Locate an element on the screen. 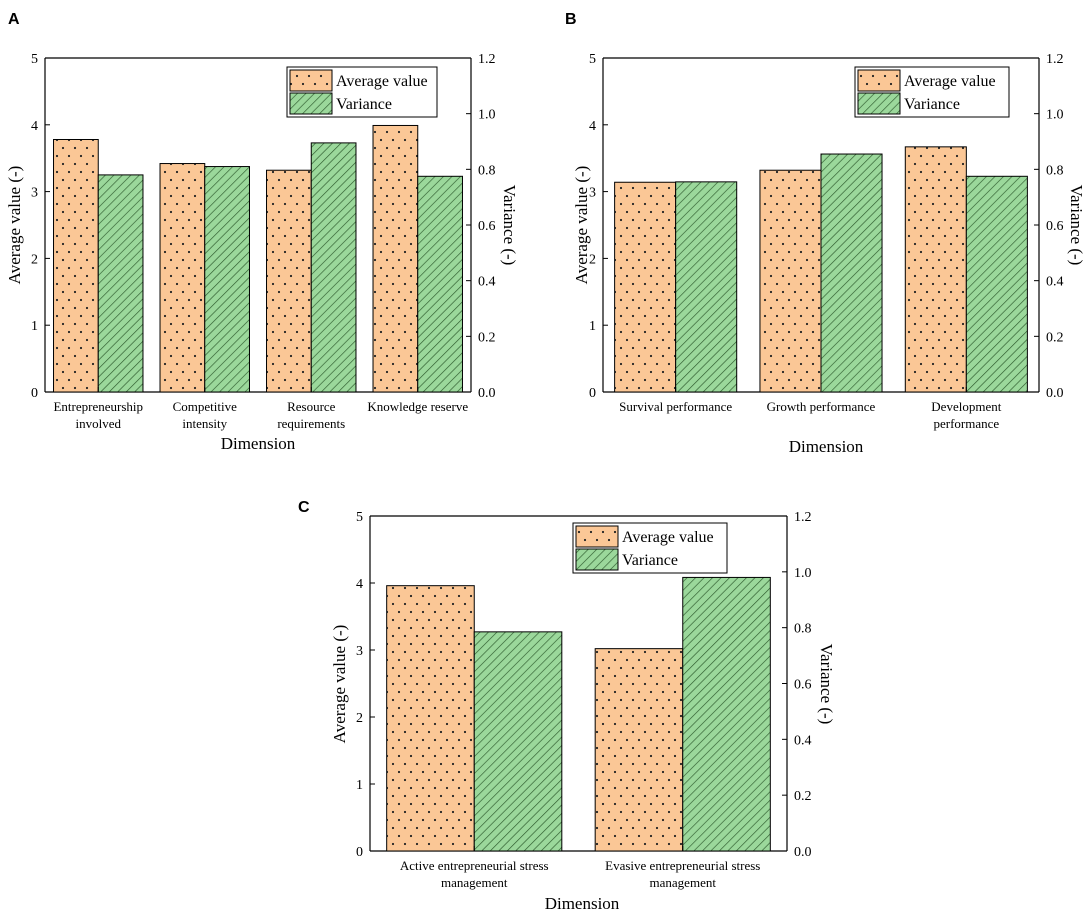 The image size is (1084, 915). category-label: Resource requirements is located at coordinates (311, 415).